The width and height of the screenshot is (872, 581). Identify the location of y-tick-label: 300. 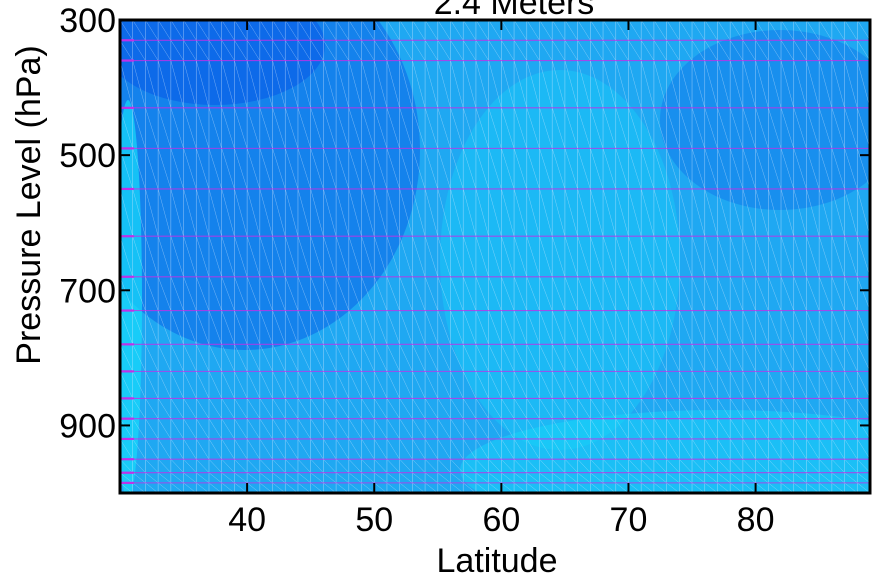
(87, 21).